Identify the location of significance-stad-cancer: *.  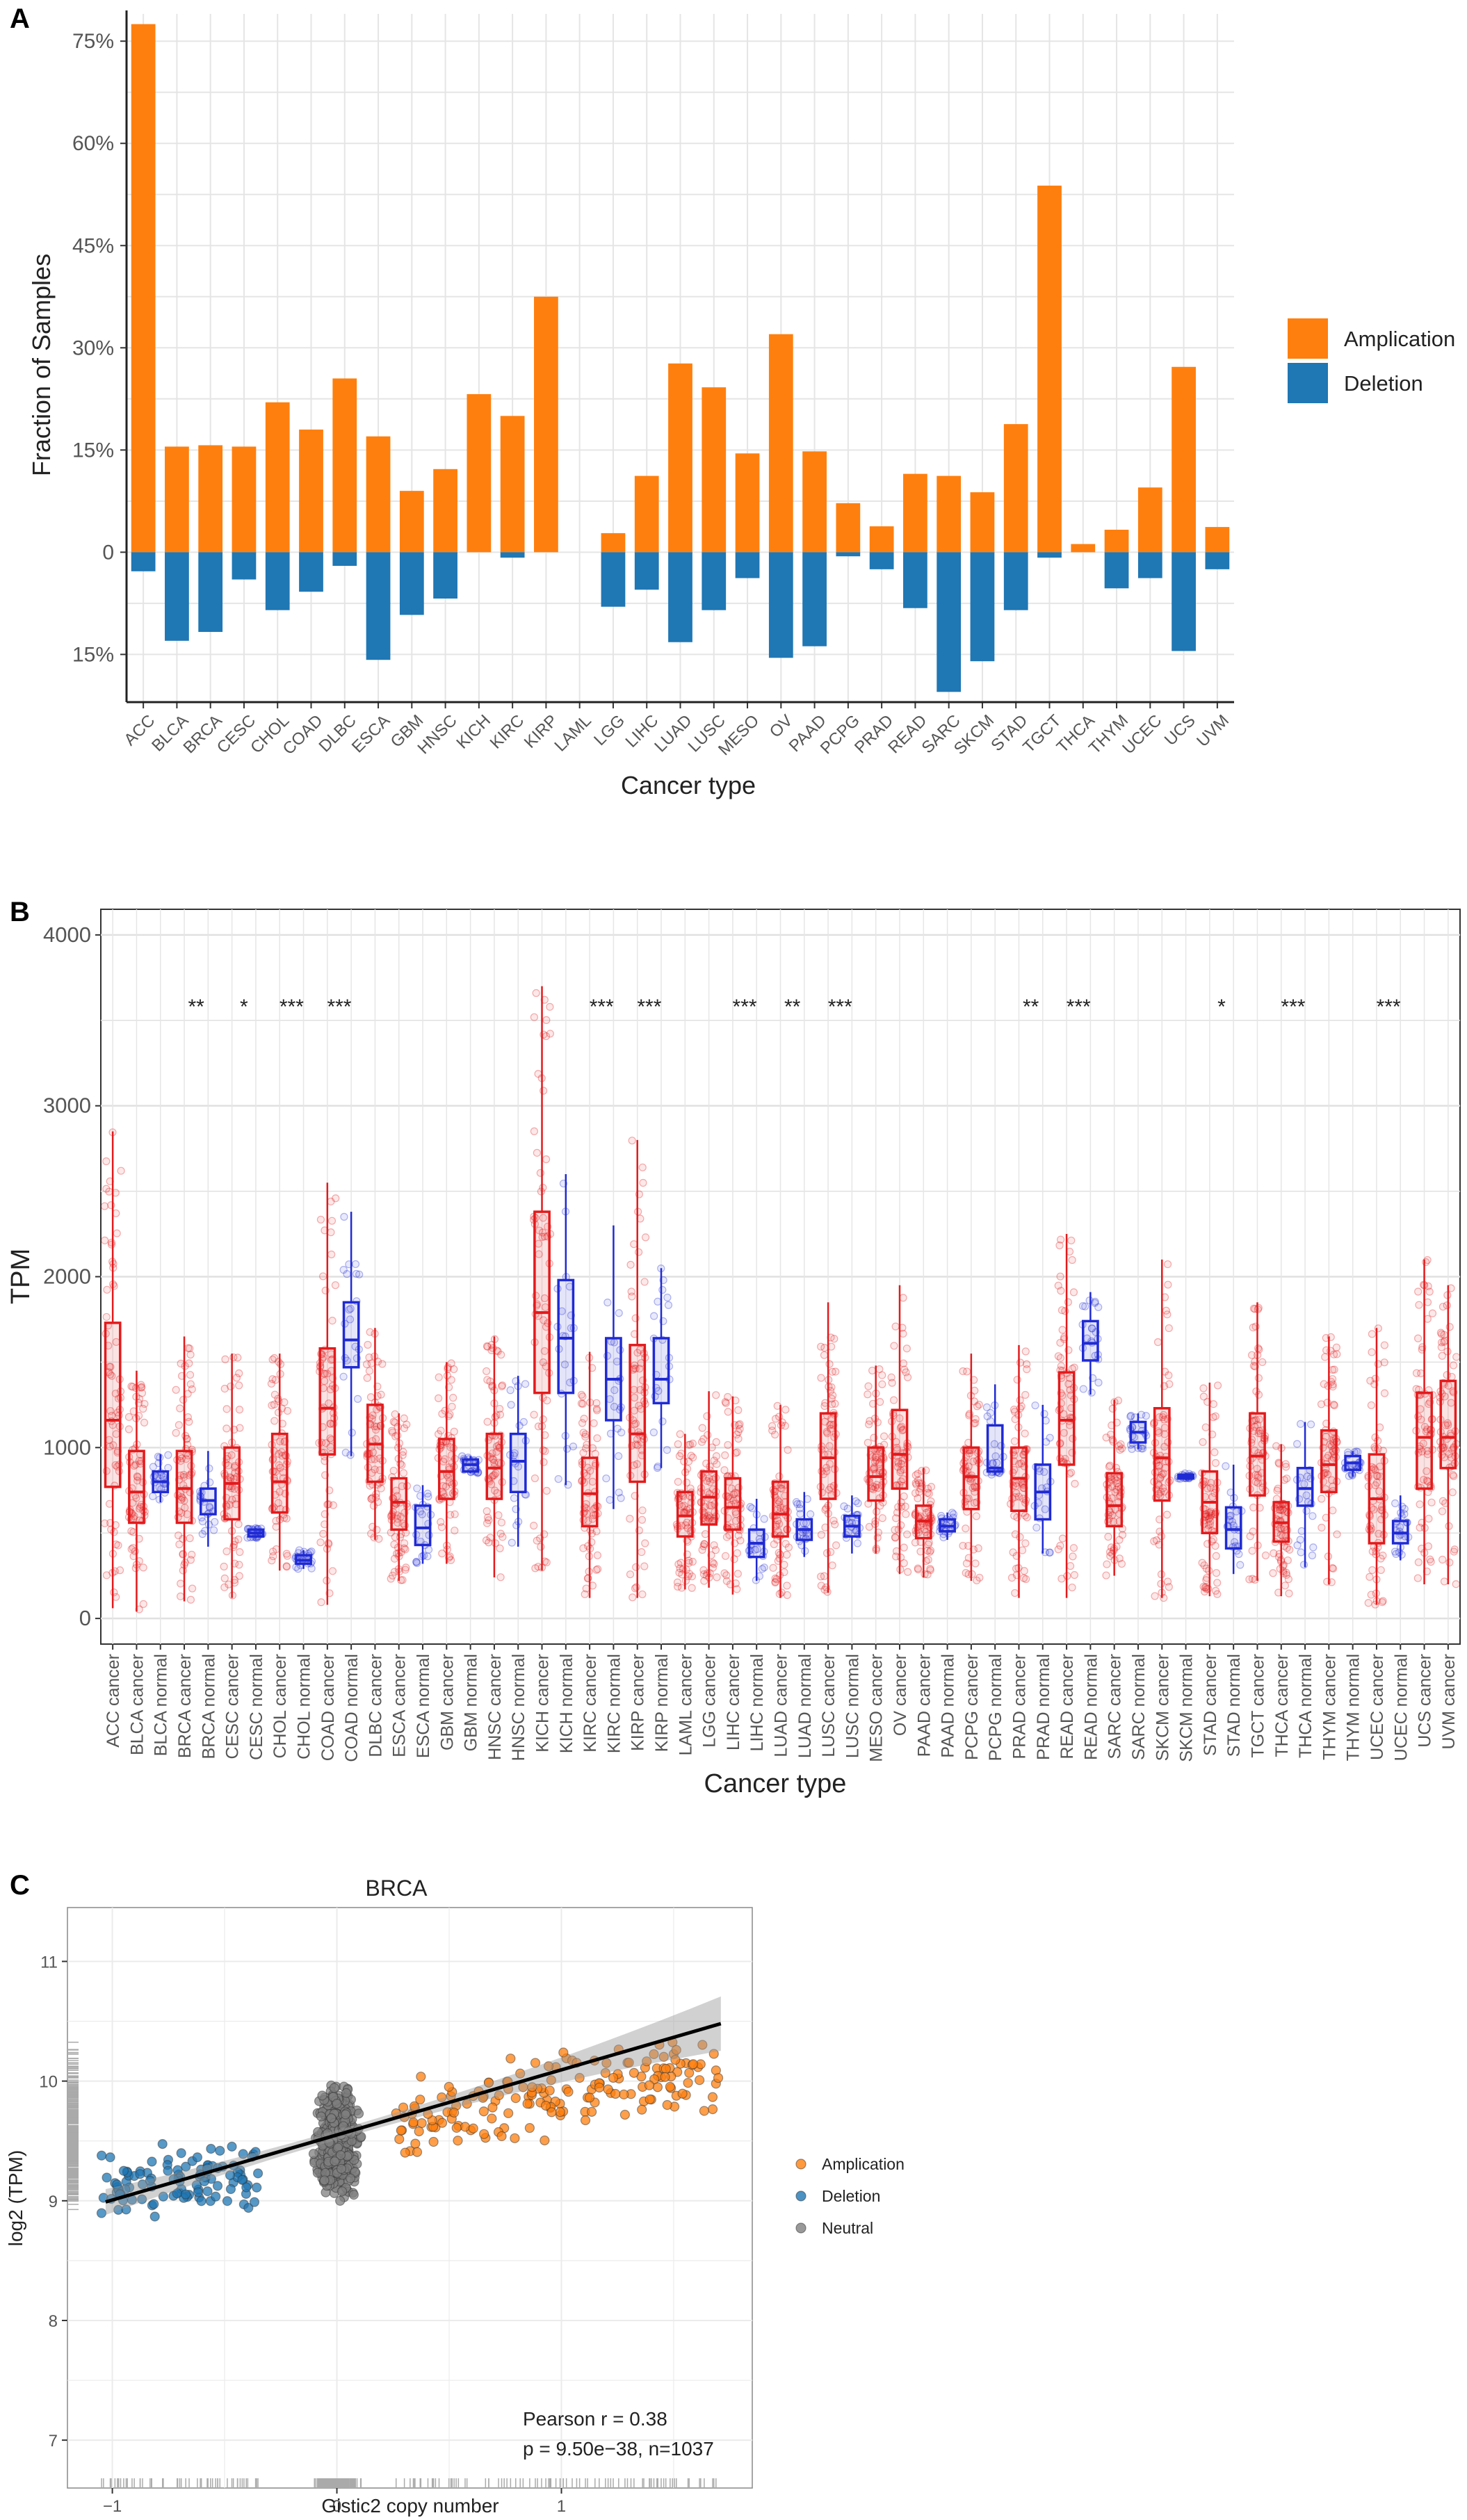
(1221, 1006).